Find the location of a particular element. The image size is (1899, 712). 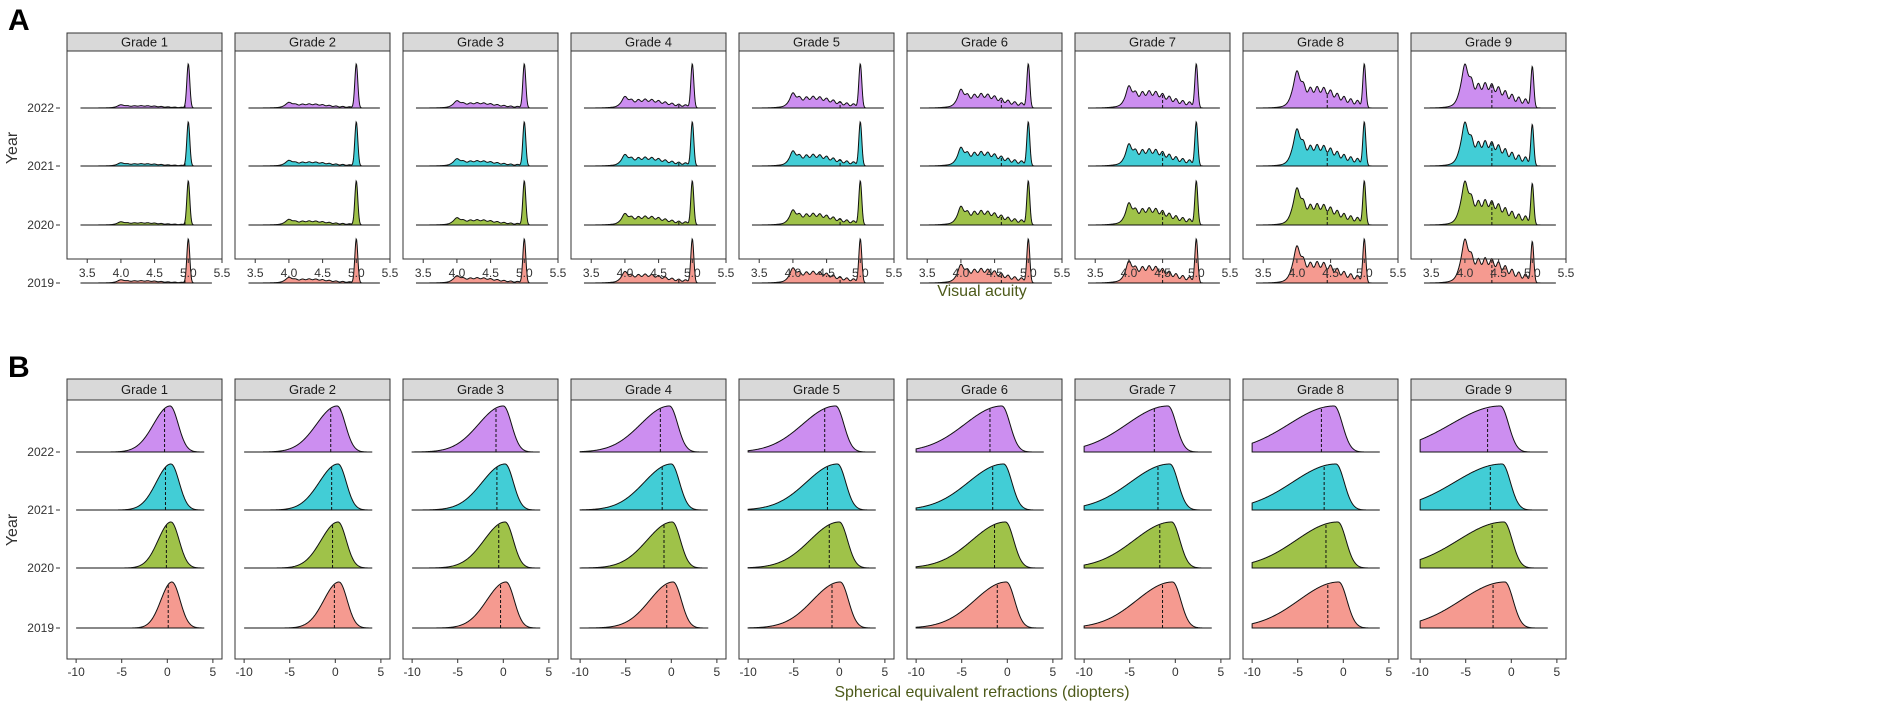

facet-strip-label: Grade 9 is located at coordinates (1488, 42).